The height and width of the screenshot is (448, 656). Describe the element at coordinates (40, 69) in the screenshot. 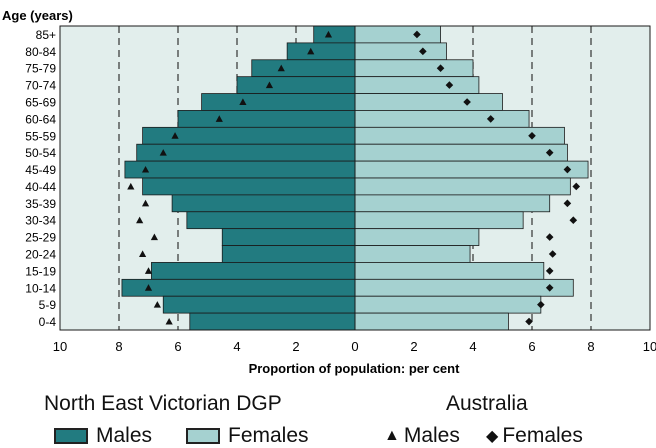

I see `age-label: 75-79` at that location.